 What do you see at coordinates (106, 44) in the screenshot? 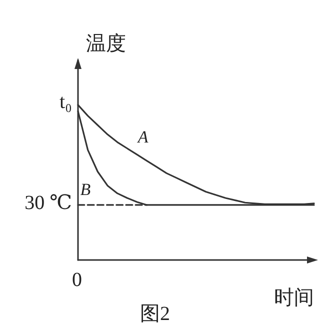
I see `y-axis-title: 温度` at bounding box center [106, 44].